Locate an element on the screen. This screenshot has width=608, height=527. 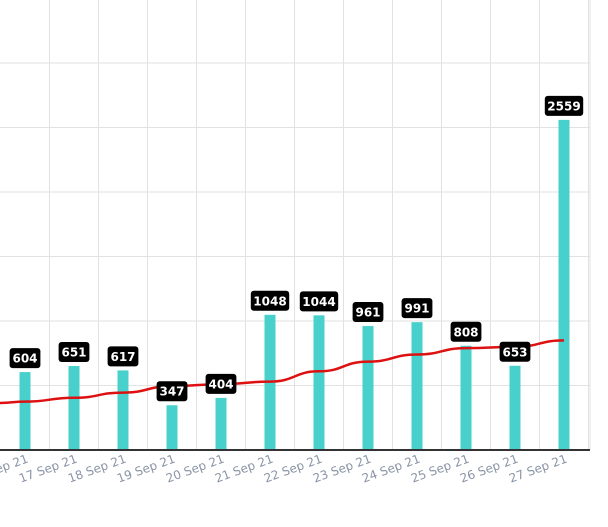
data-label-text: 651 is located at coordinates (73, 353).